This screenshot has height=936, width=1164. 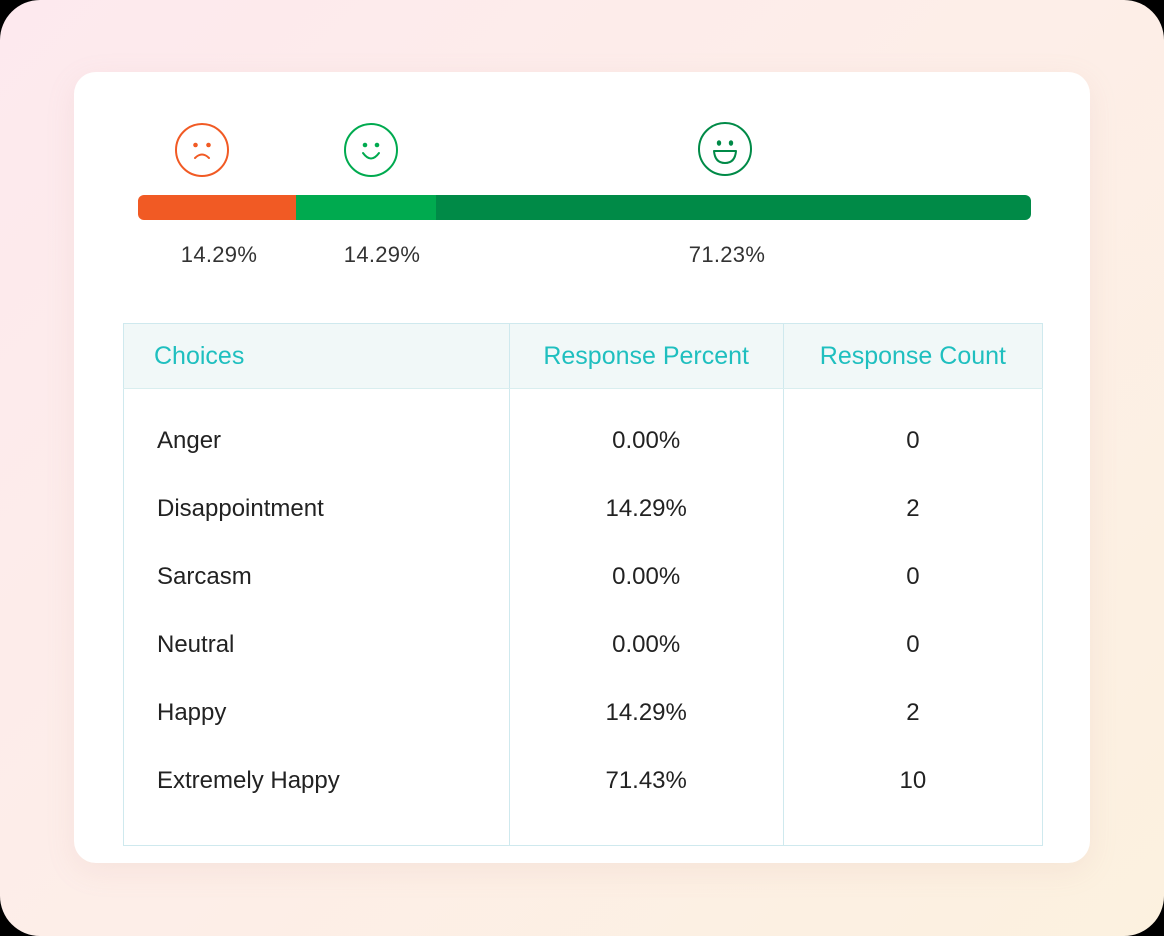 I want to click on bar-label-happy: 14.29%, so click(x=382, y=254).